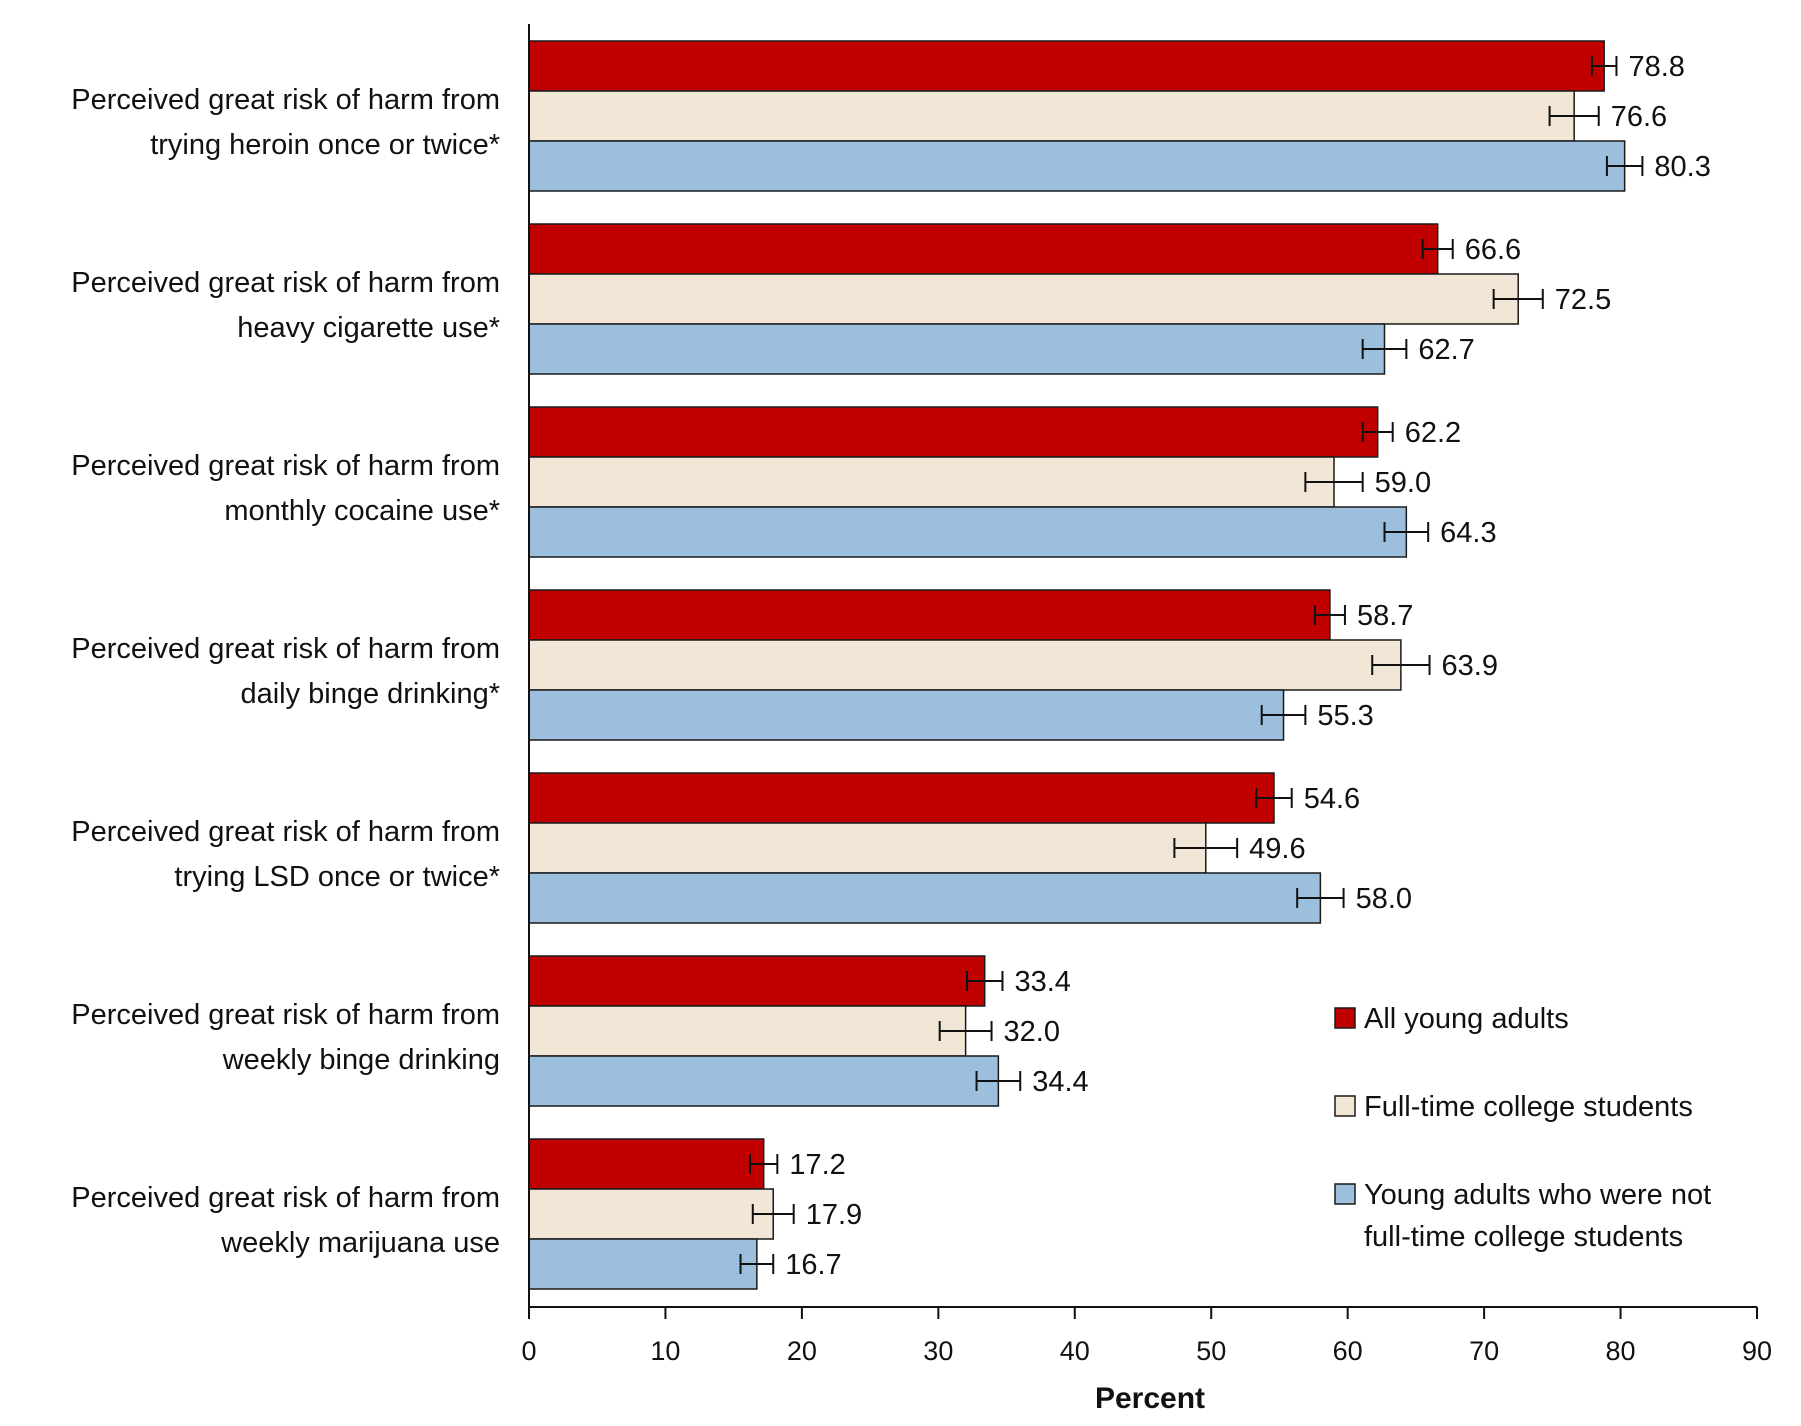 The image size is (1801, 1426). What do you see at coordinates (1277, 849) in the screenshot?
I see `data-label: 49.6` at bounding box center [1277, 849].